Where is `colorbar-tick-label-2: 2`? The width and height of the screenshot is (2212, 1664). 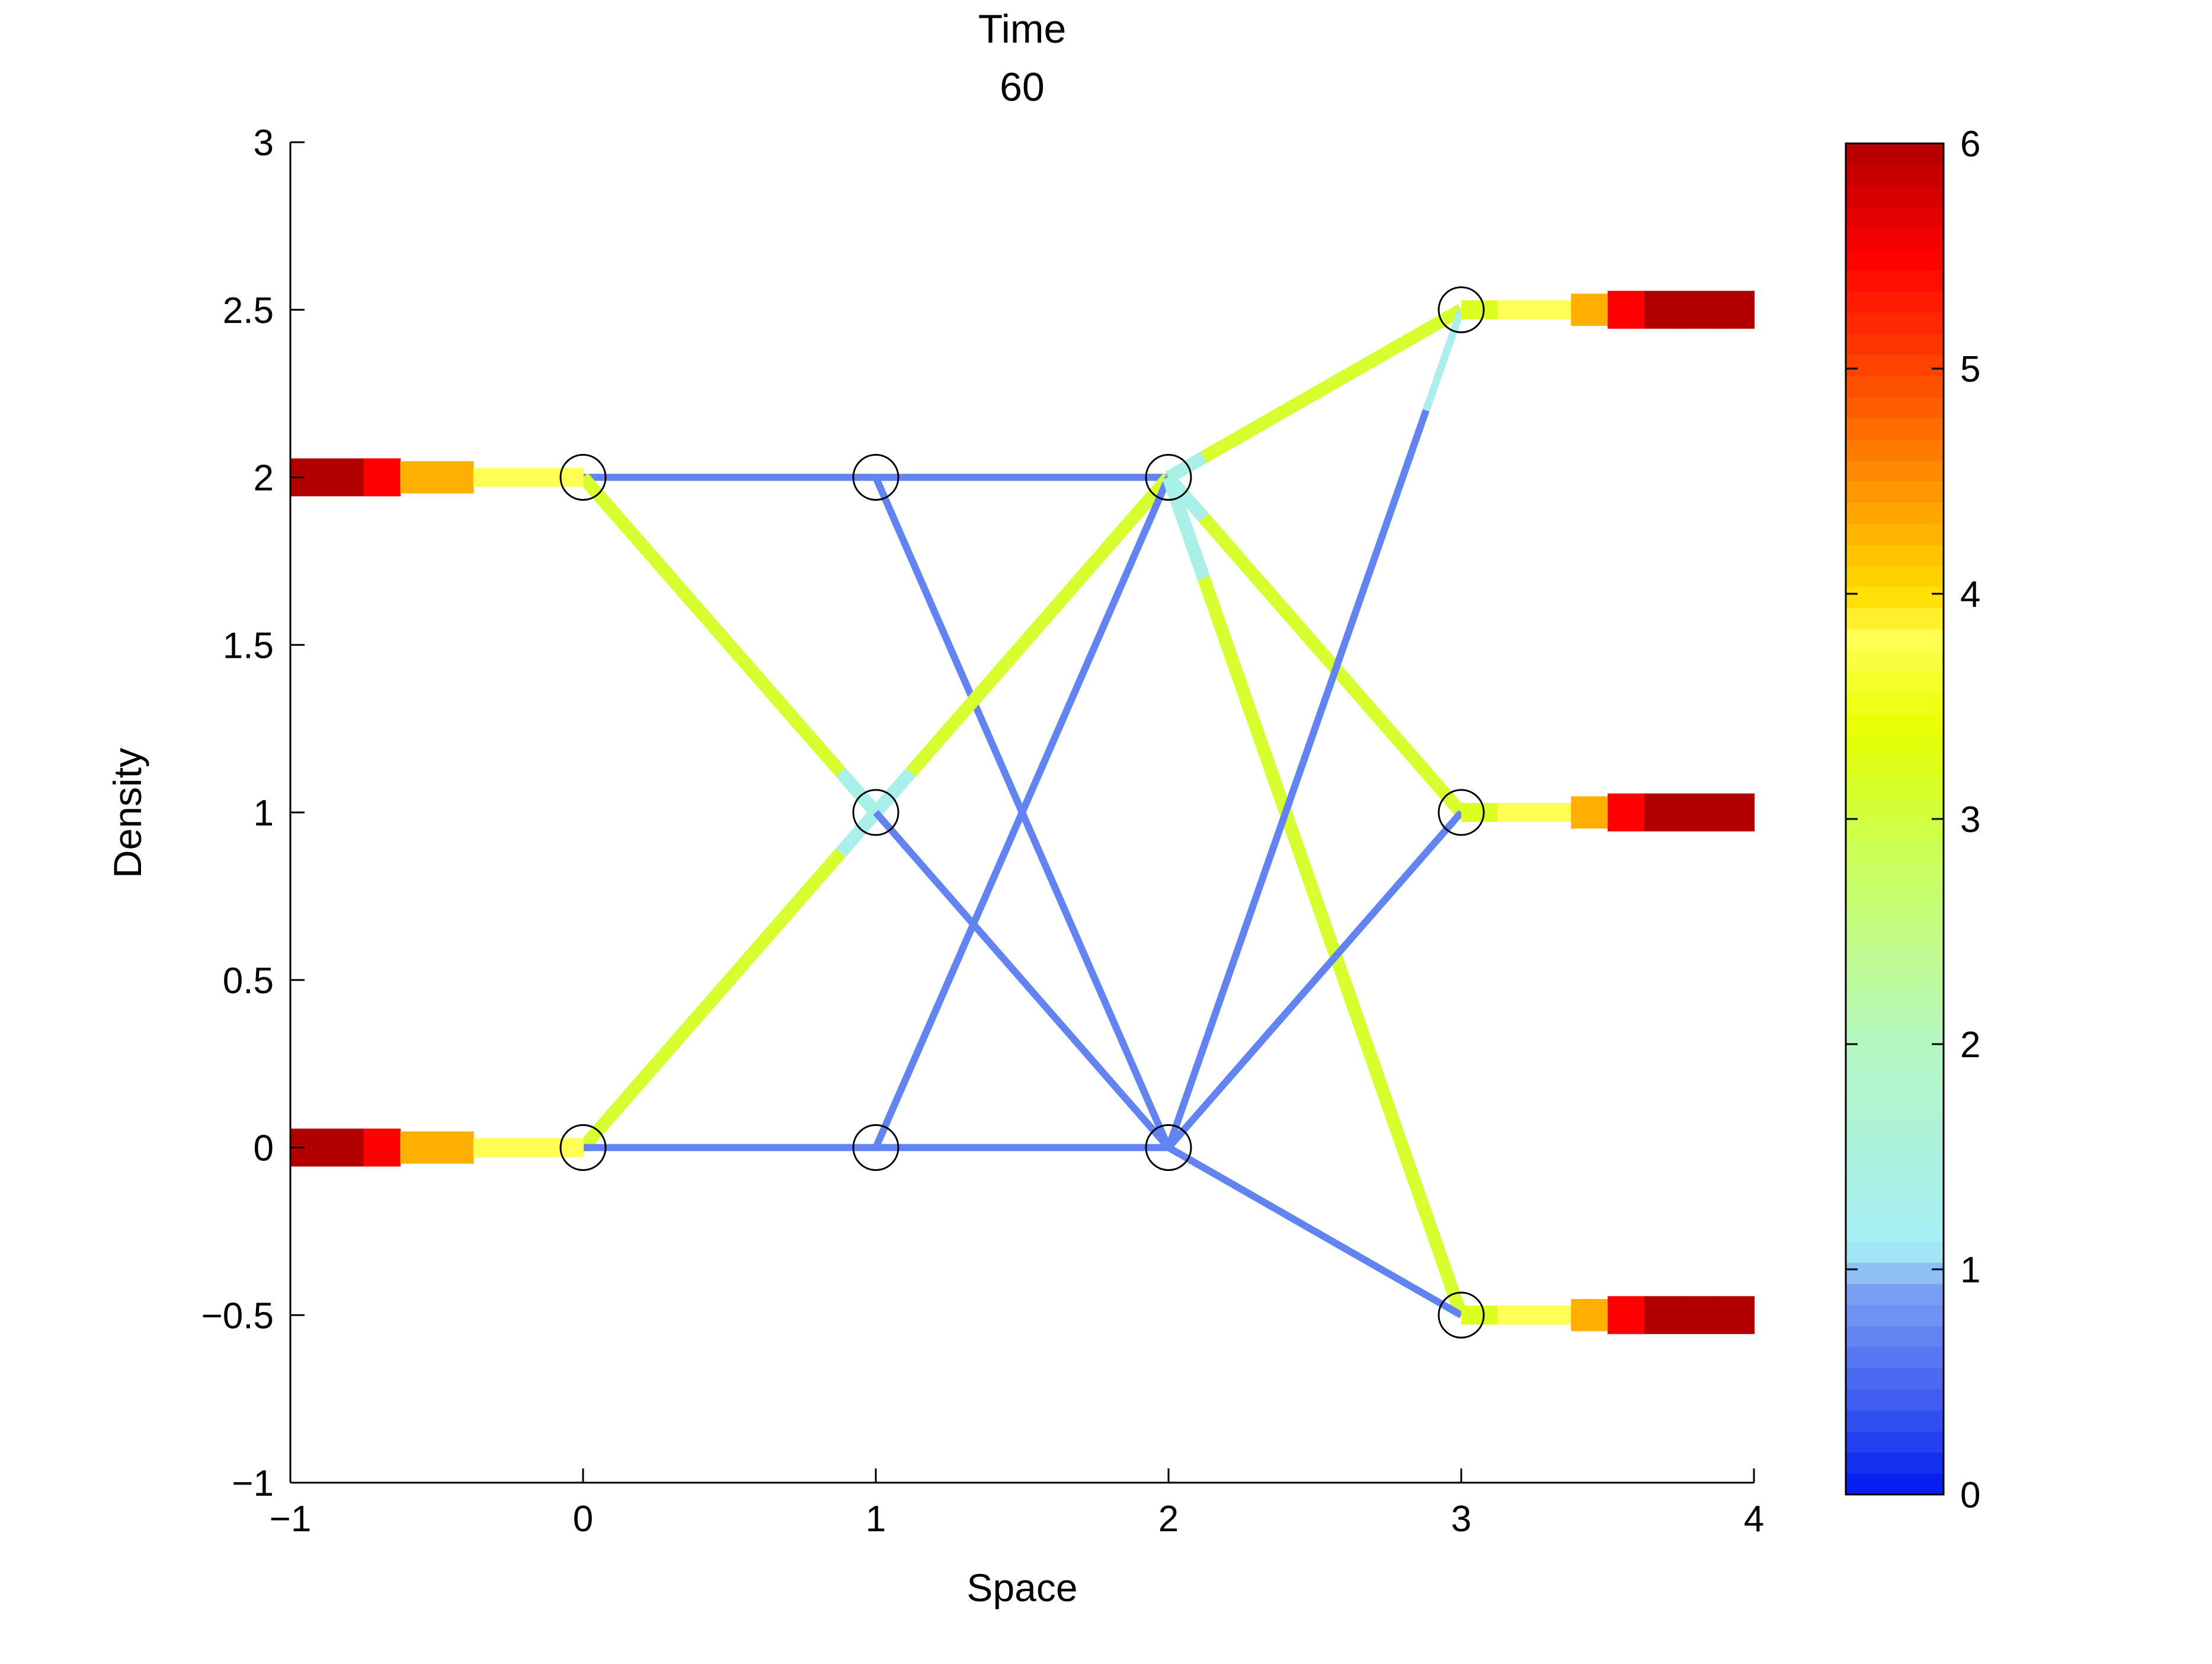 colorbar-tick-label-2: 2 is located at coordinates (1970, 1045).